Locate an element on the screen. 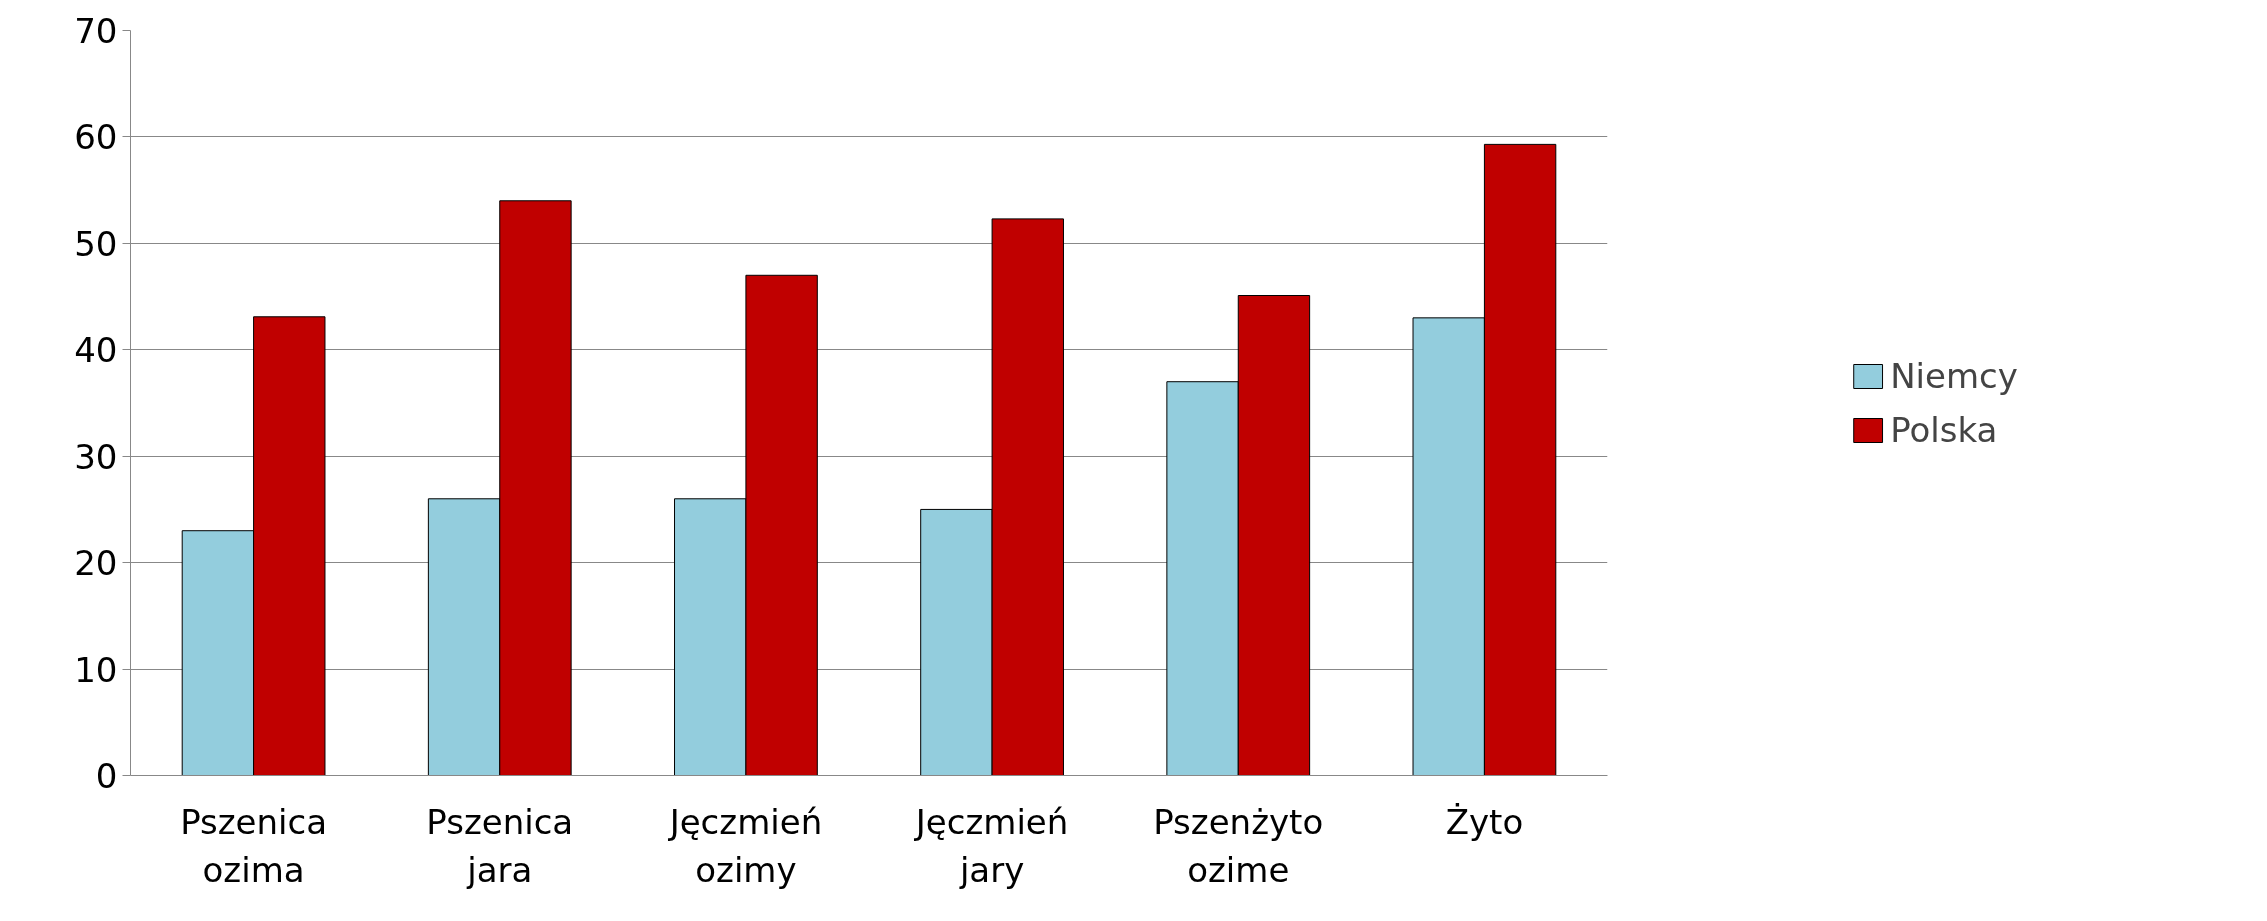  y-tick-label: 30 is located at coordinates (96, 456).